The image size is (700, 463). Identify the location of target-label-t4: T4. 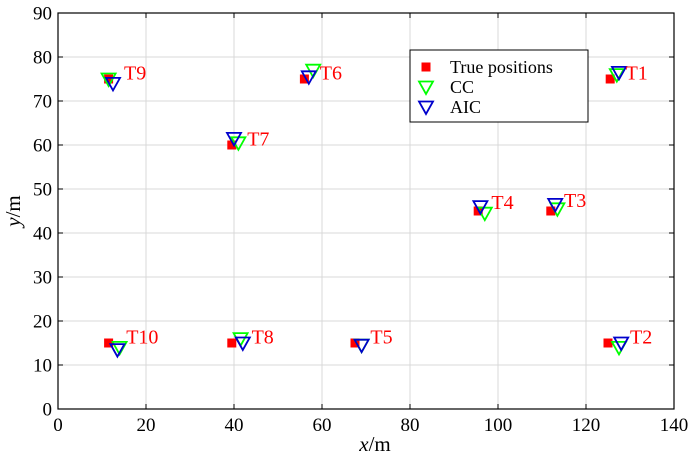
(502, 203).